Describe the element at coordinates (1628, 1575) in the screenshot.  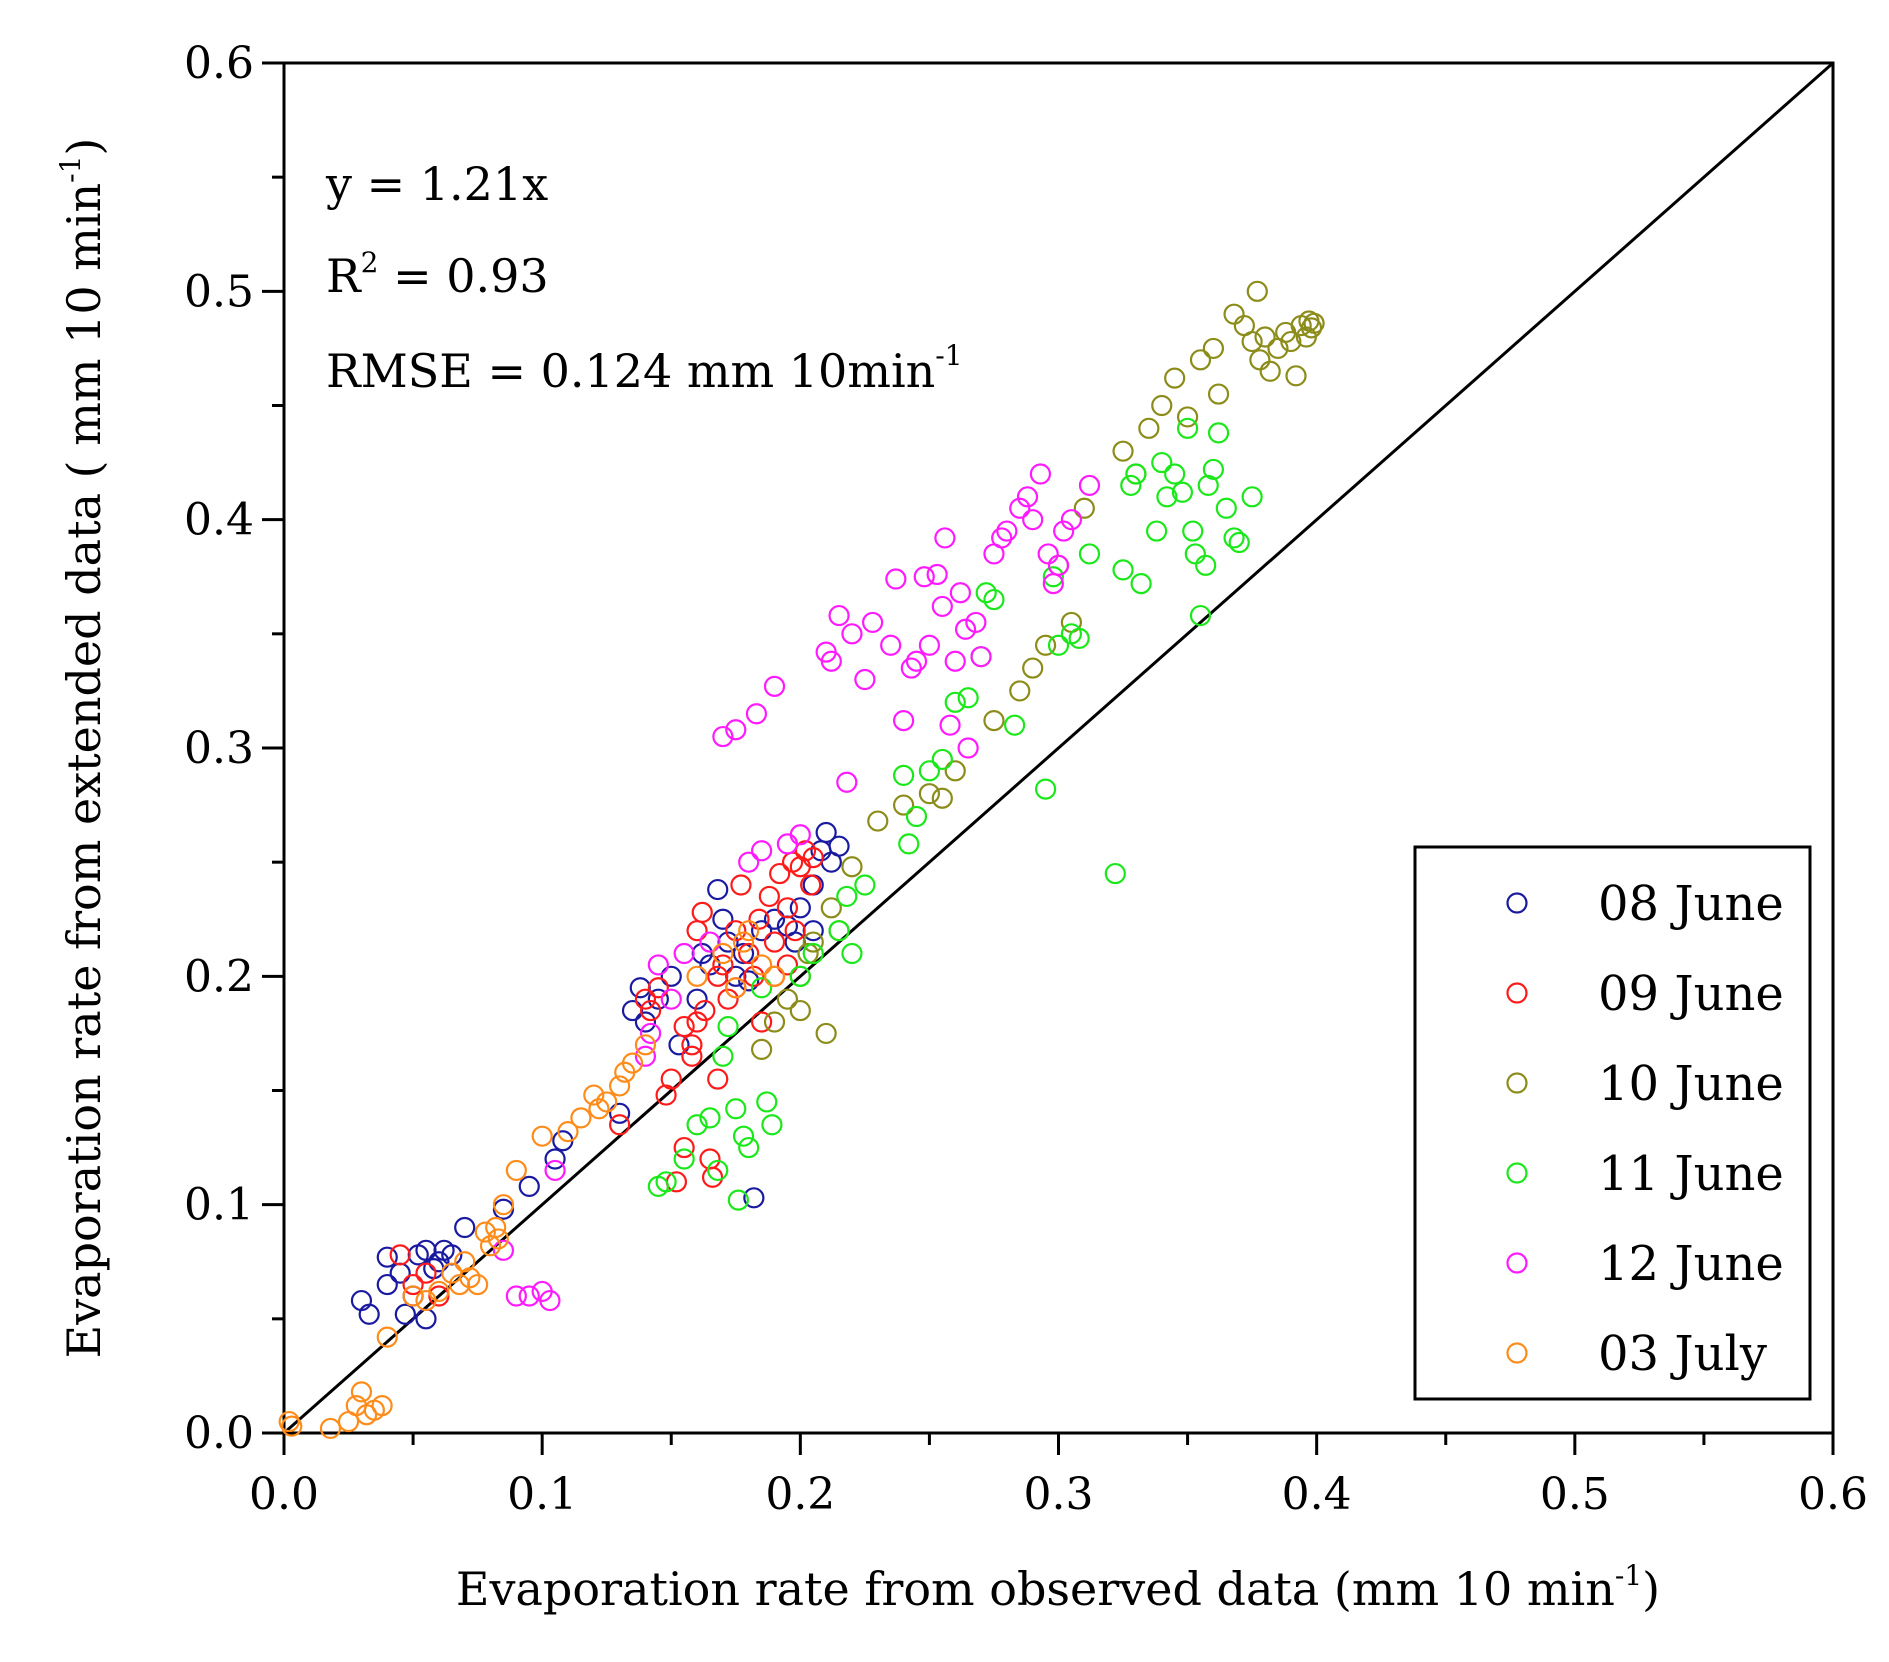
I see `x-axis-title-sup: -1` at that location.